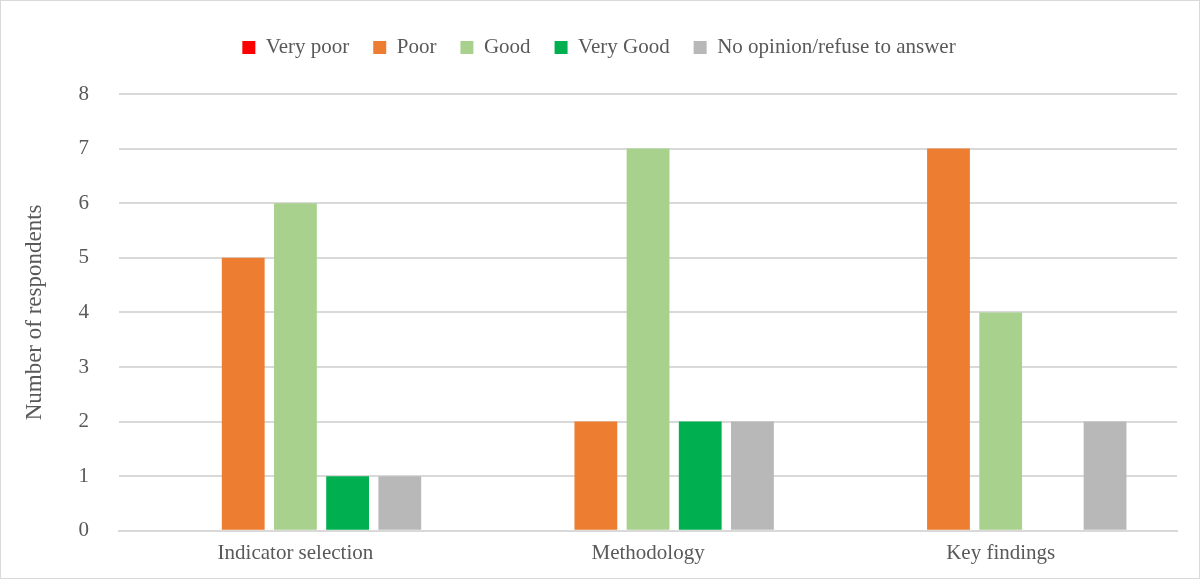  I want to click on legend-label: Very poor, so click(307, 46).